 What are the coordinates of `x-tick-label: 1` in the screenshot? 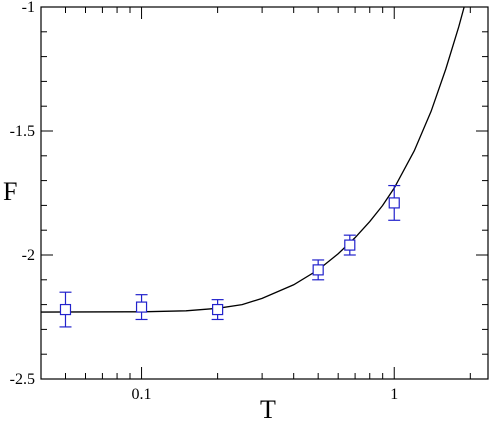 It's located at (394, 394).